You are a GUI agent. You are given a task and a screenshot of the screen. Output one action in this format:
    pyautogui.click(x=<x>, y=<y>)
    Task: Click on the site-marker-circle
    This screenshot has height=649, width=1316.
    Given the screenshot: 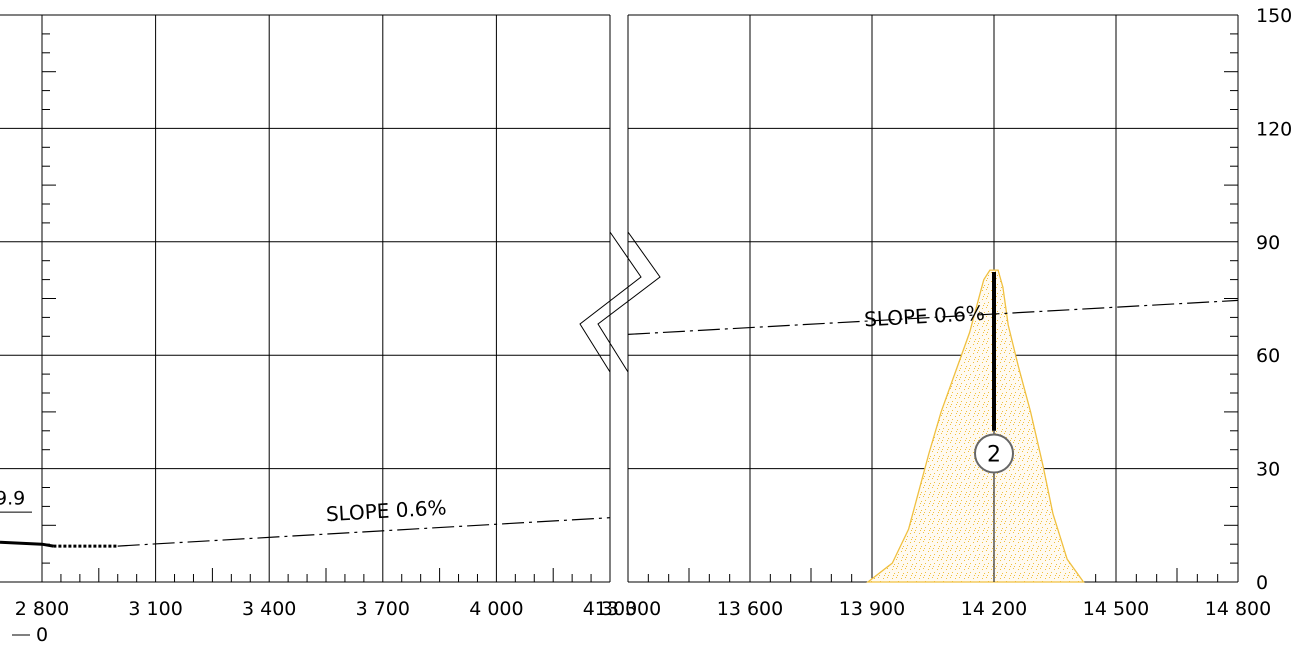 What is the action you would take?
    pyautogui.click(x=994, y=453)
    